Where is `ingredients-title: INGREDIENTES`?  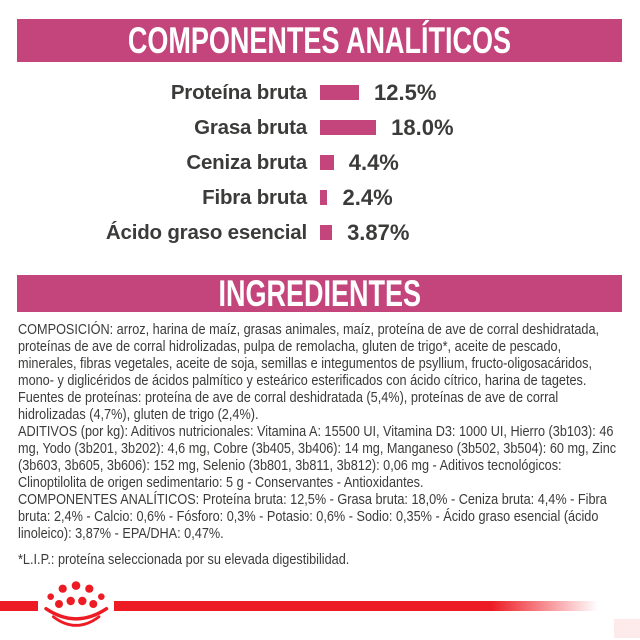
ingredients-title: INGREDIENTES is located at coordinates (319, 293).